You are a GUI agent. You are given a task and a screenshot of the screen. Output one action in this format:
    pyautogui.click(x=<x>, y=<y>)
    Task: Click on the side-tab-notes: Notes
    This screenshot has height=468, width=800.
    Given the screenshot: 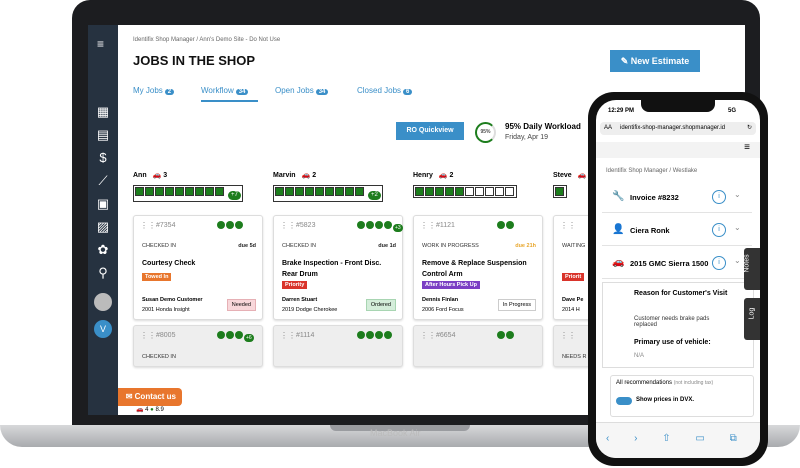 What is the action you would take?
    pyautogui.click(x=752, y=269)
    